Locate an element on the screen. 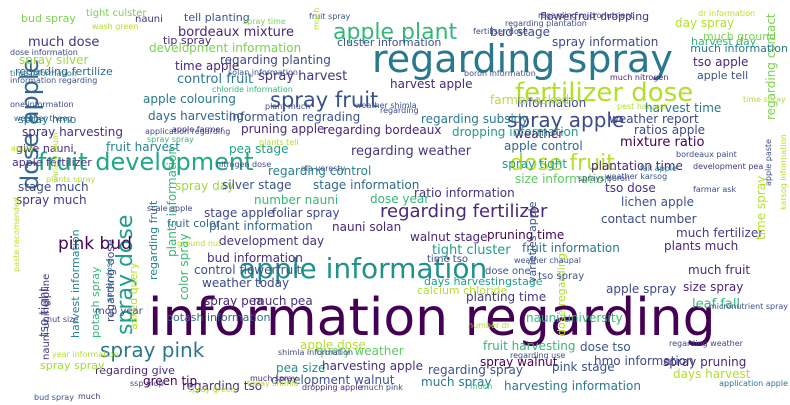  cloud-word: boron information is located at coordinates (500, 73).